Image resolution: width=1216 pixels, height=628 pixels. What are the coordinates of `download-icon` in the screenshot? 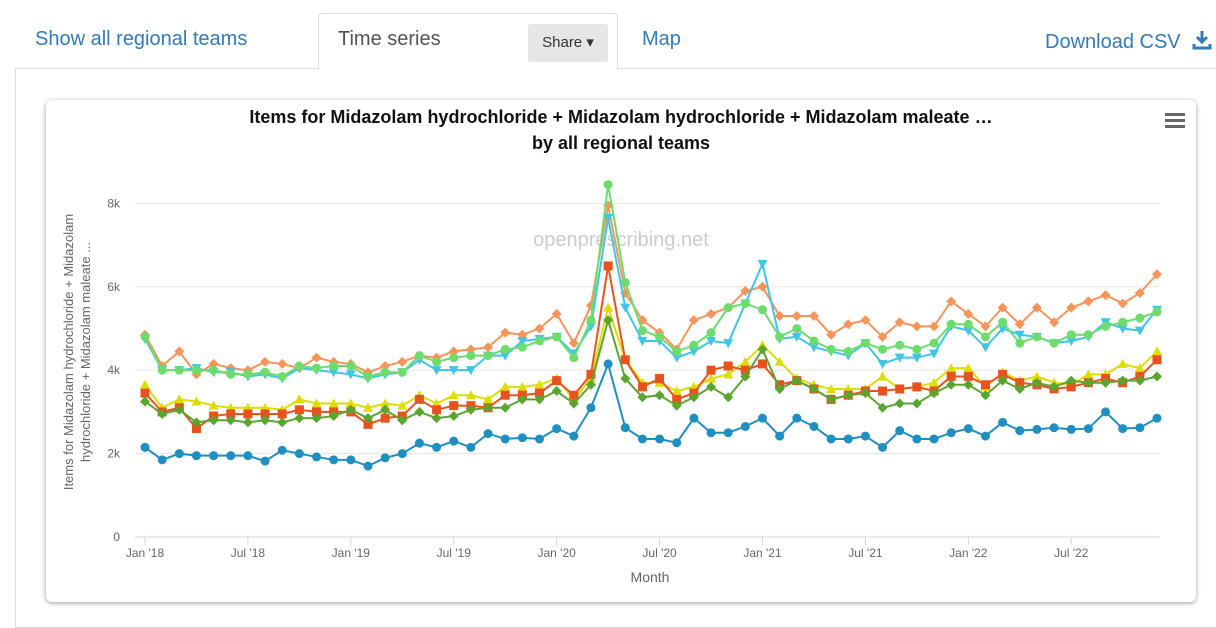 It's located at (1202, 40).